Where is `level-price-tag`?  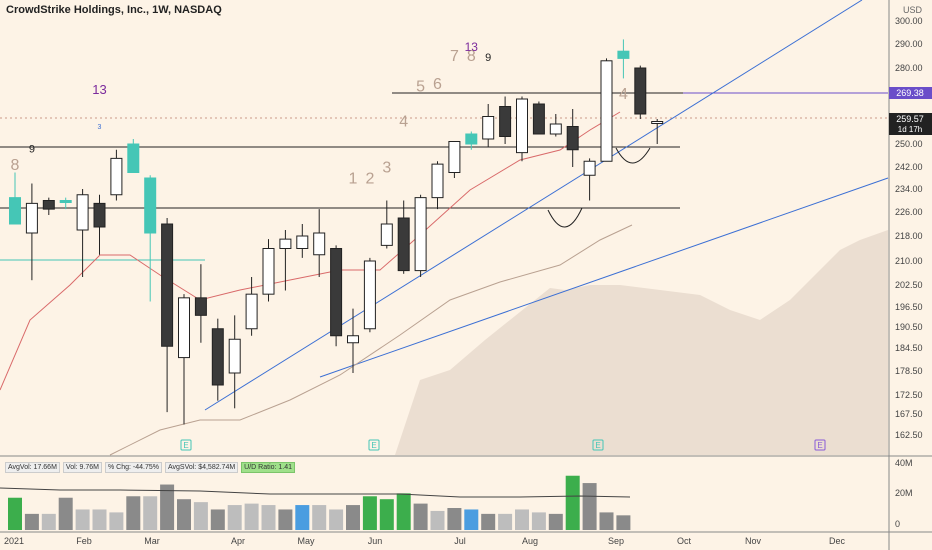
level-price-tag is located at coordinates (910, 93).